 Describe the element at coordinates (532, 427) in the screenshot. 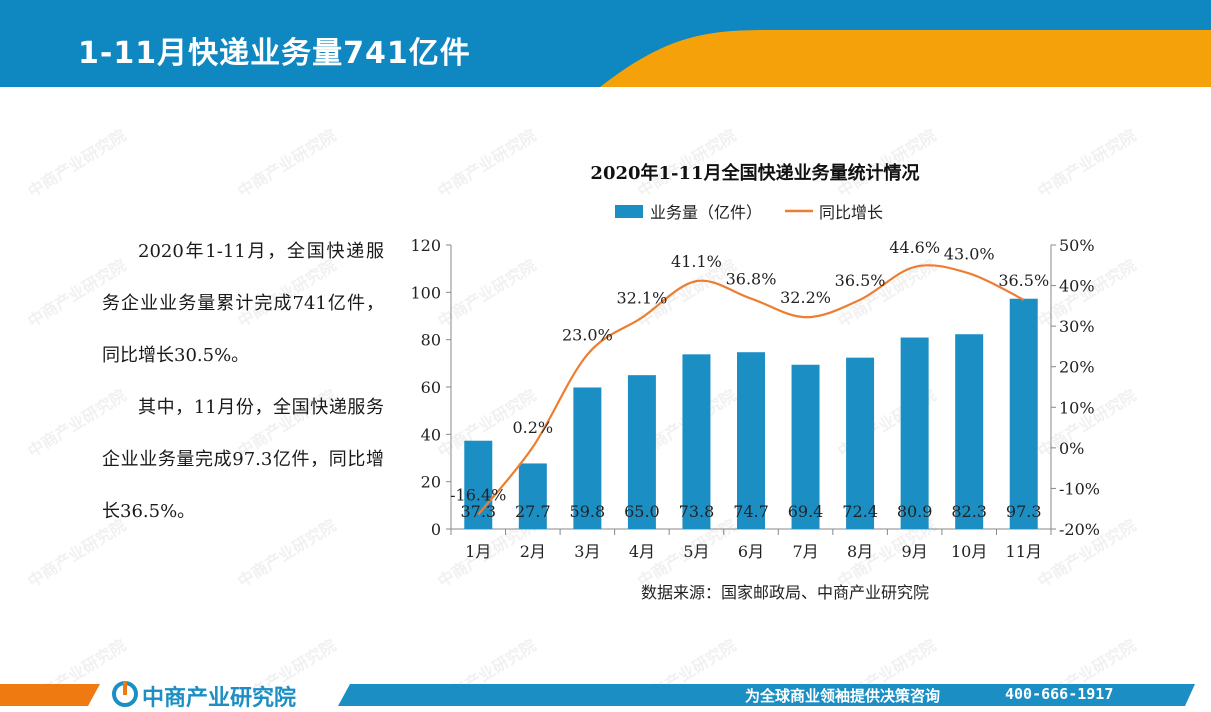

I see `line-value-label: 0.2%` at that location.